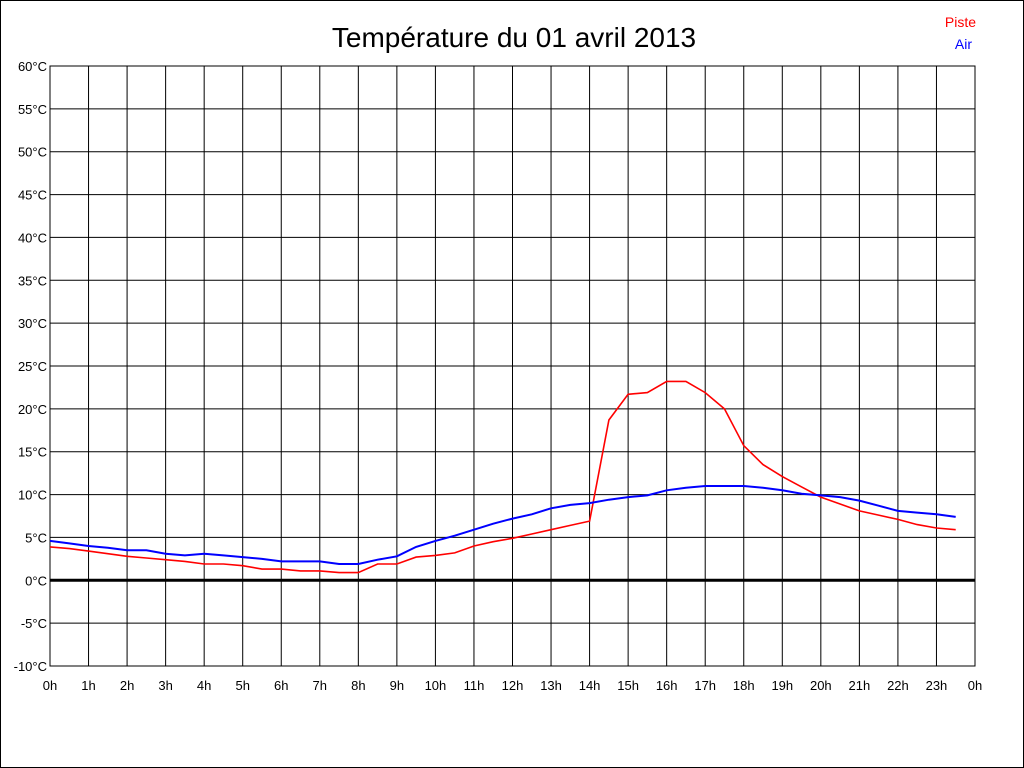  I want to click on x-tick-label: 5h, so click(242, 685).